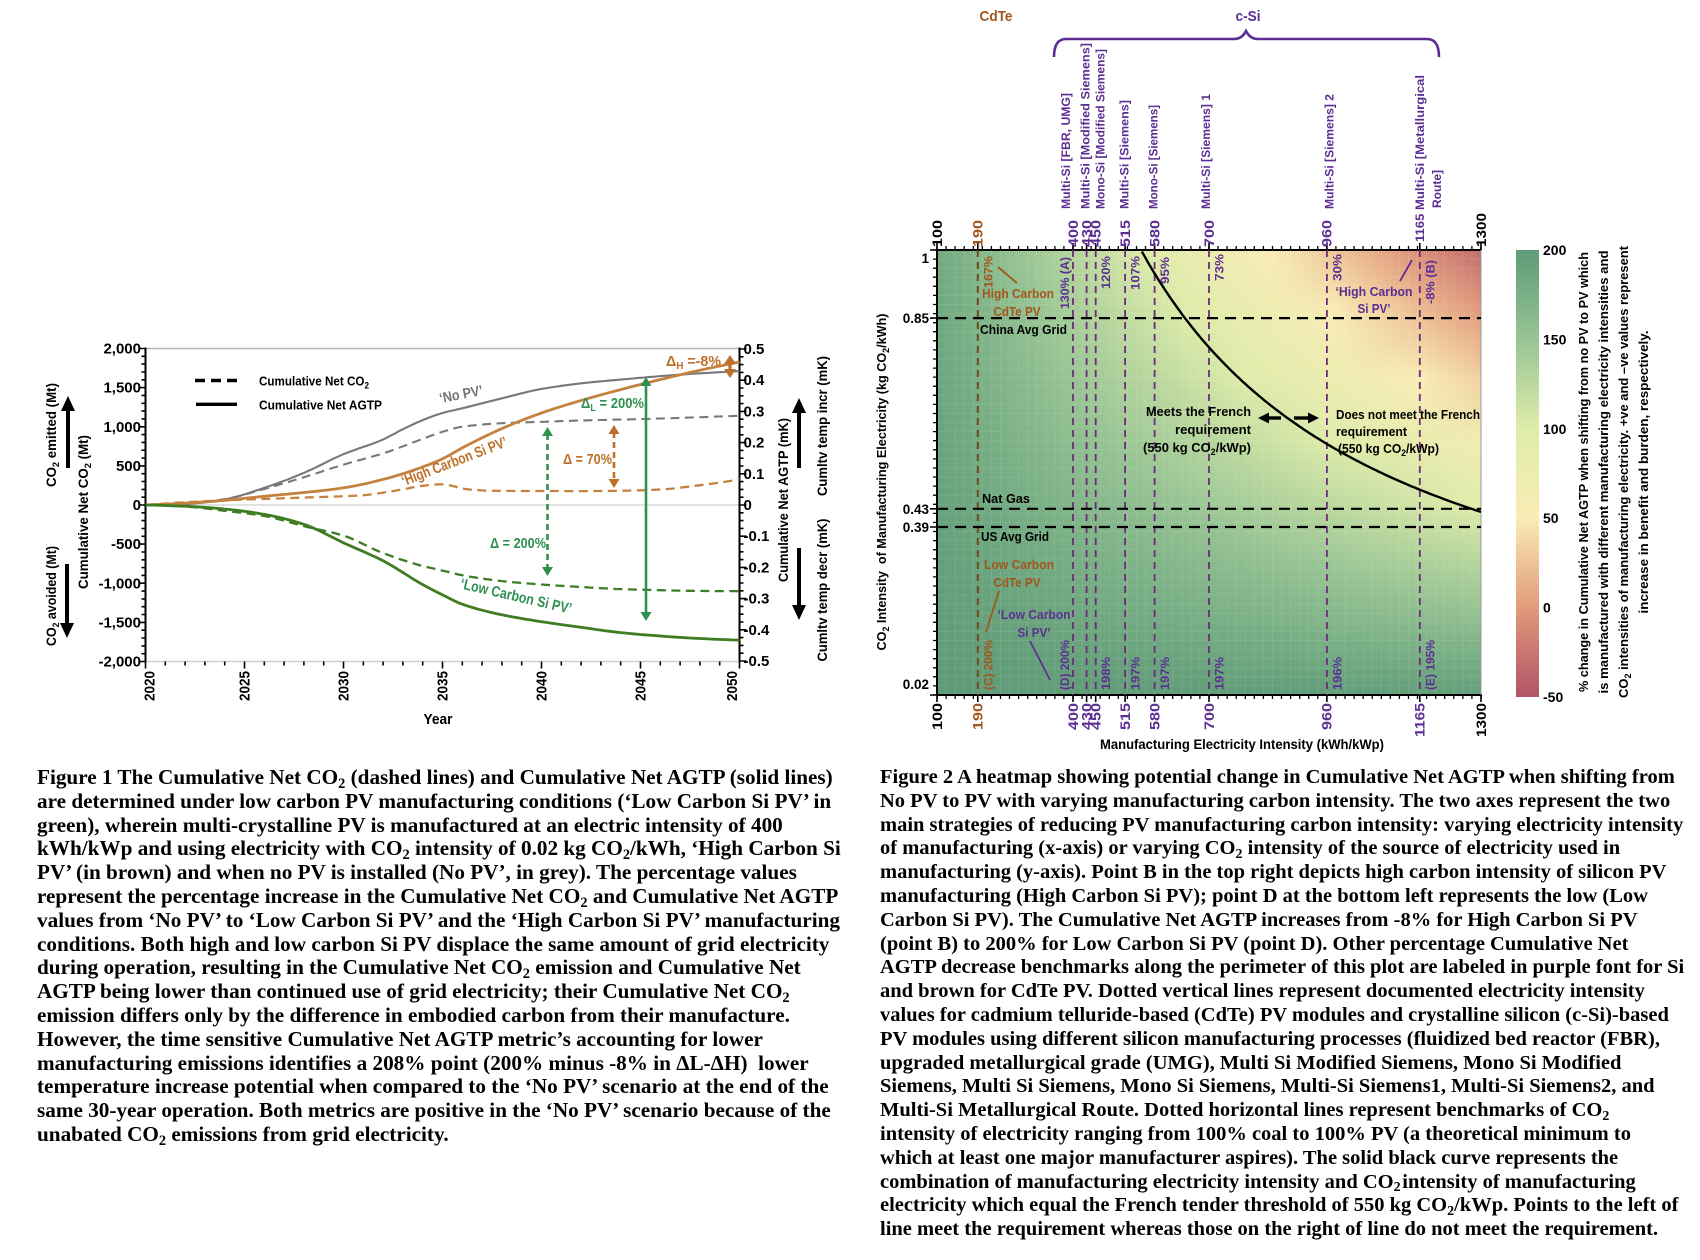 Image resolution: width=1700 pixels, height=1260 pixels. Describe the element at coordinates (1086, 126) in the screenshot. I see `svg-text: Multi-Si [Modified Siemens]` at that location.